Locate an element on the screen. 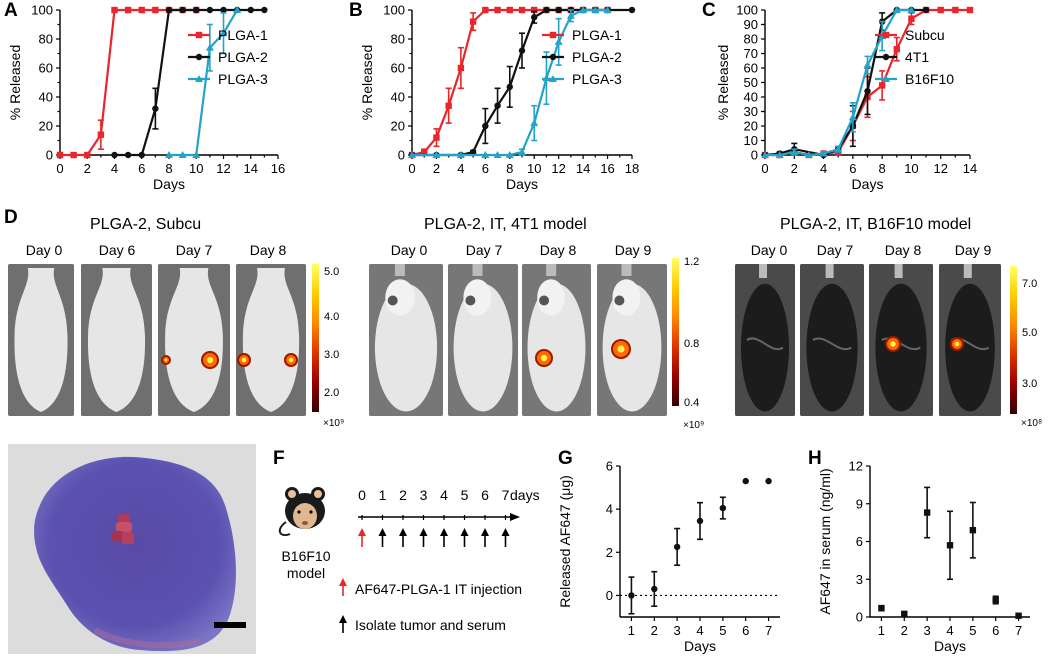  timeline-day-label: 2 is located at coordinates (403, 495).